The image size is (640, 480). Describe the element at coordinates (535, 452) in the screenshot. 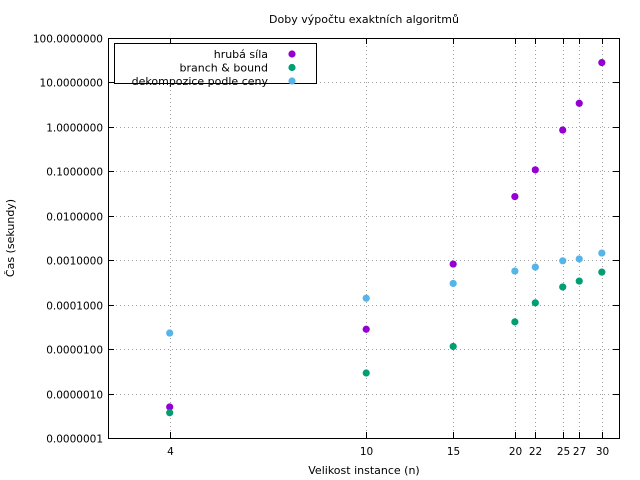

I see `x-tick-label: 22` at that location.